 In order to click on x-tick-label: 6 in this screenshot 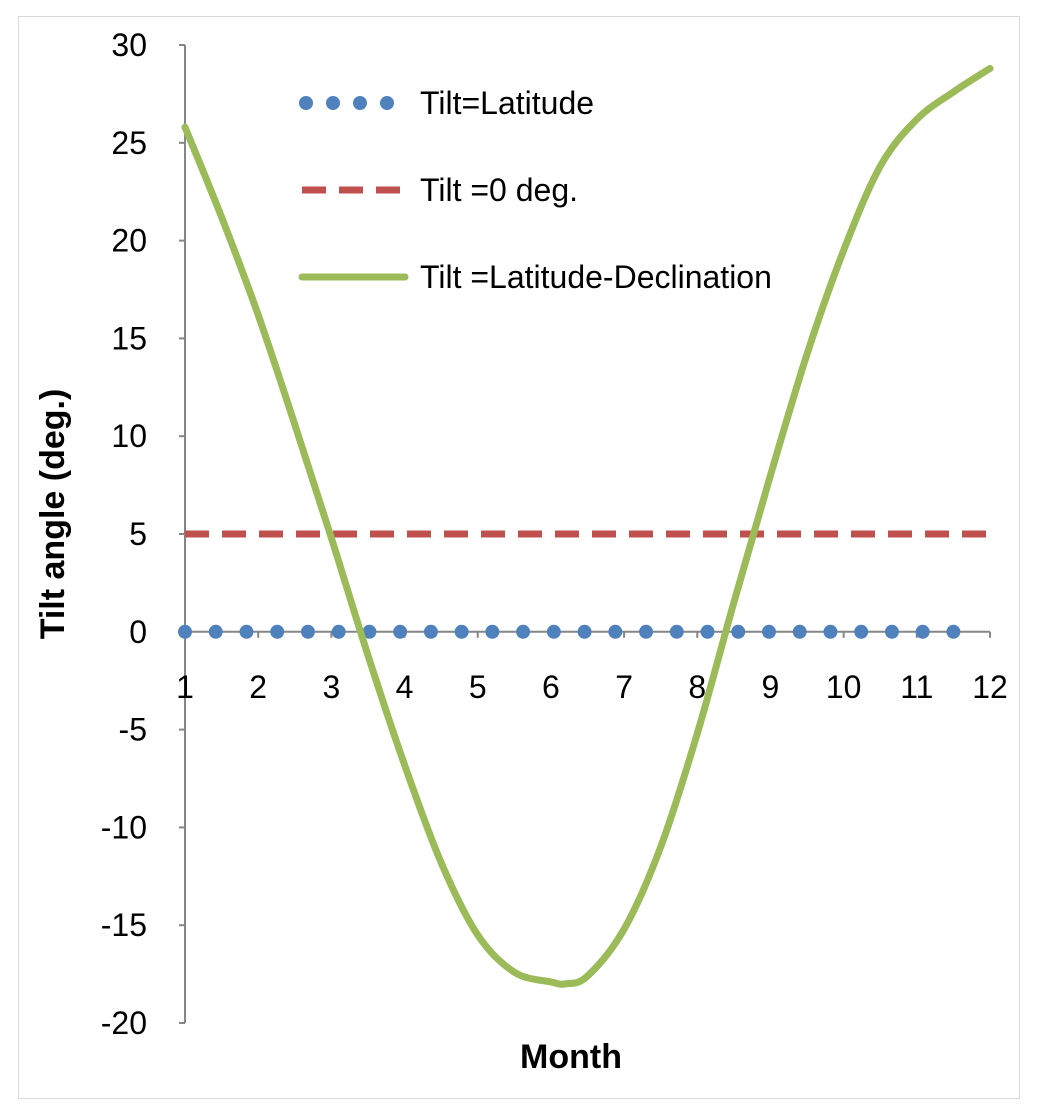, I will do `click(551, 687)`.